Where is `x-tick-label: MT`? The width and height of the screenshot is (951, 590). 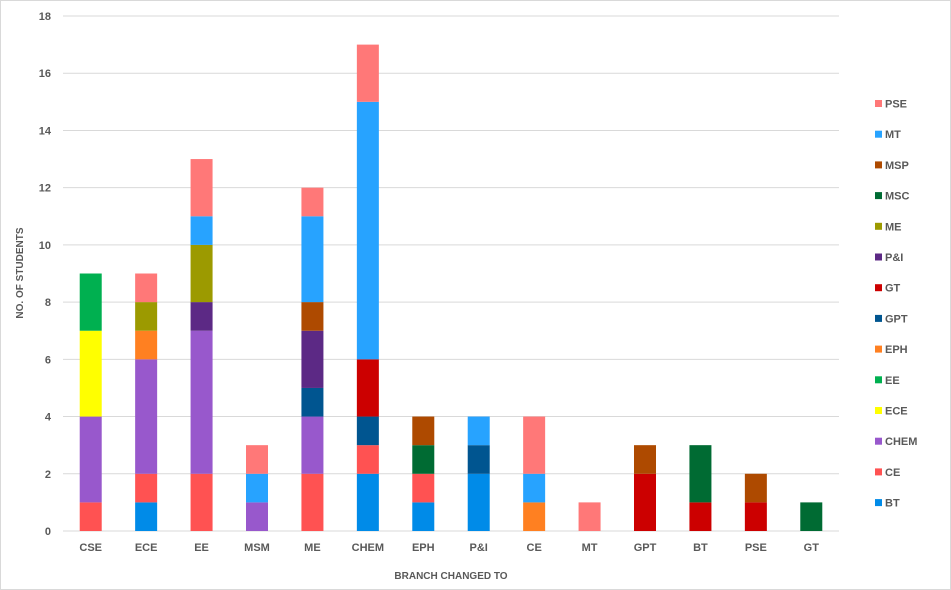 x-tick-label: MT is located at coordinates (590, 548).